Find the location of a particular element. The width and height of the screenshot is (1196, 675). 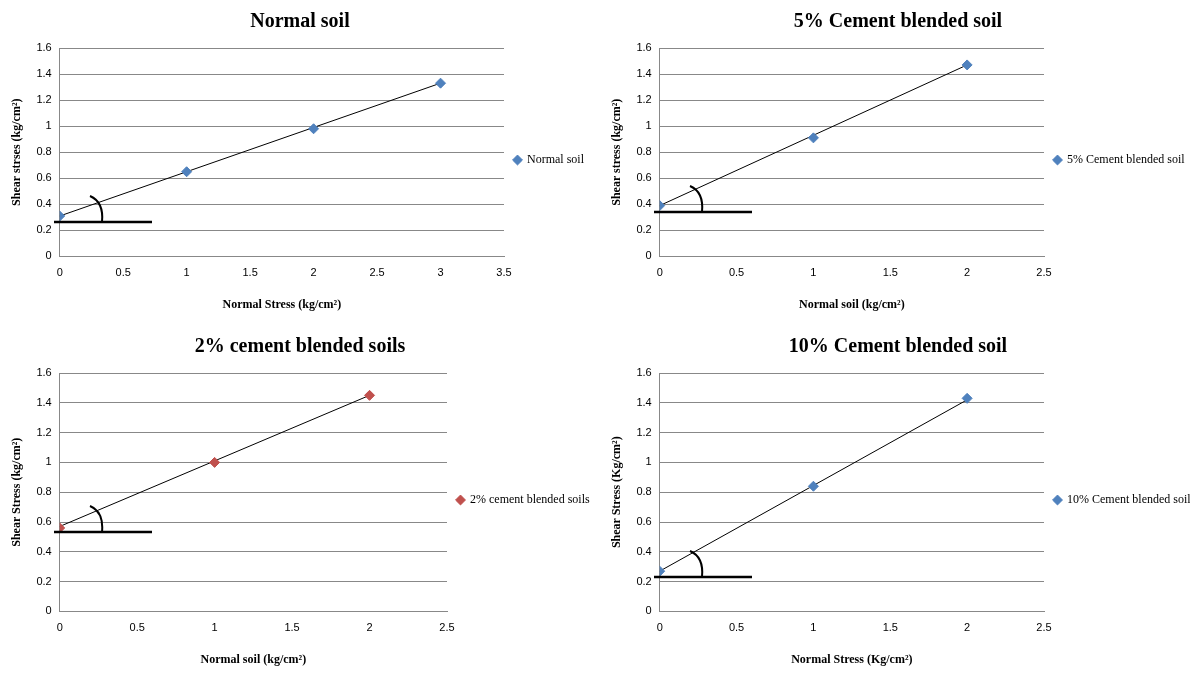

y-axis-title: Shear Stress (kg/cm²) is located at coordinates (16, 492).